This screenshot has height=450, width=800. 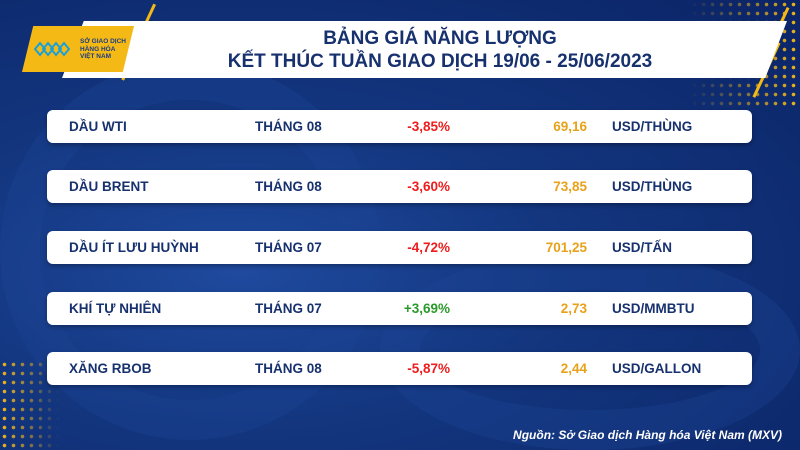 I want to click on commodity-name: DẦU WTI, so click(x=98, y=126).